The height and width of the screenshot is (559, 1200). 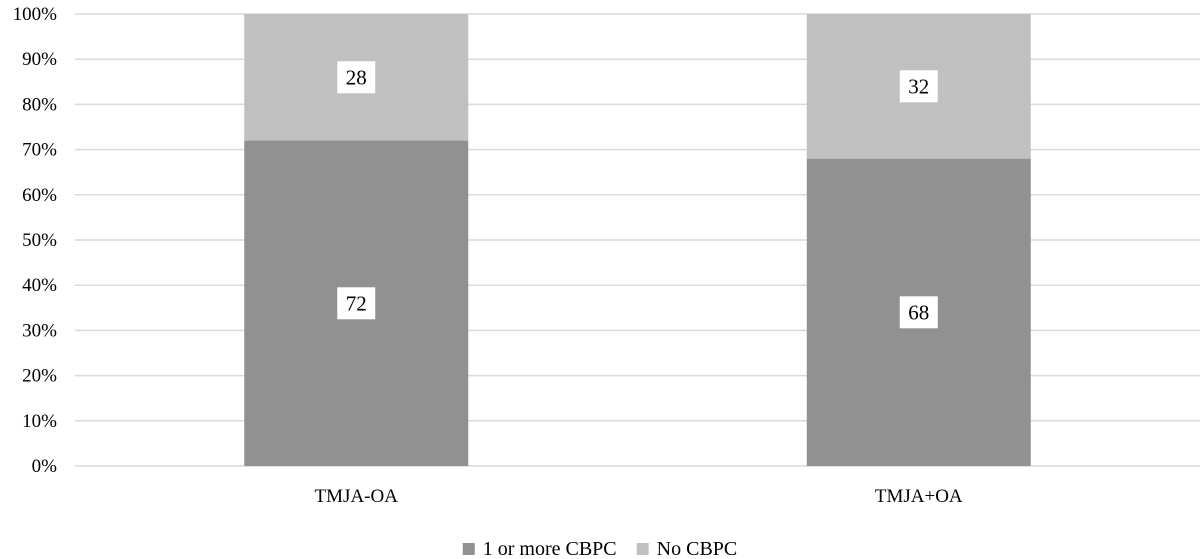 What do you see at coordinates (39, 104) in the screenshot?
I see `y-tick-label: 80%` at bounding box center [39, 104].